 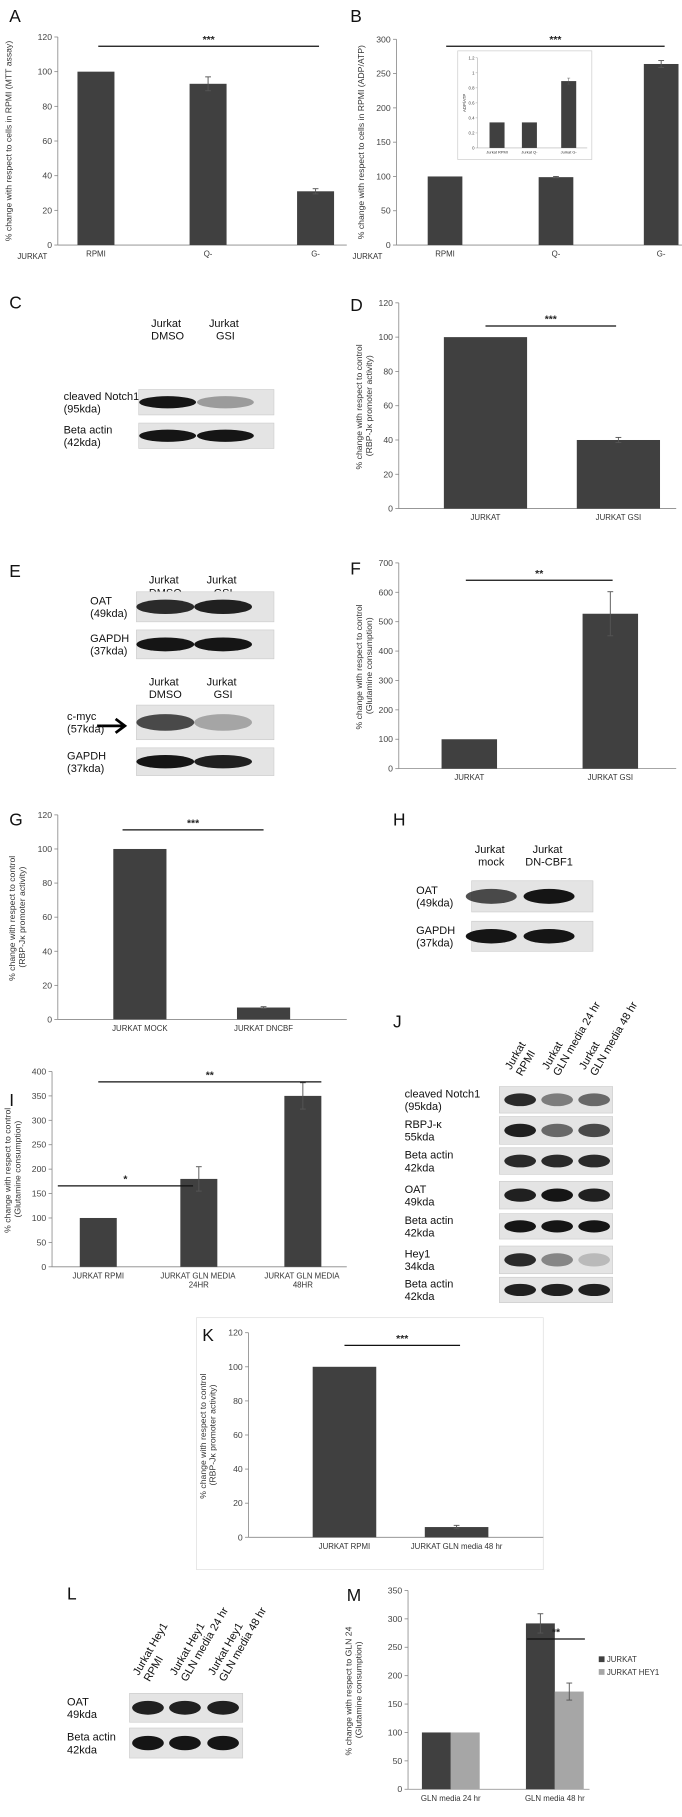 What do you see at coordinates (471, 102) in the screenshot?
I see `y-tick-label: 0.6` at bounding box center [471, 102].